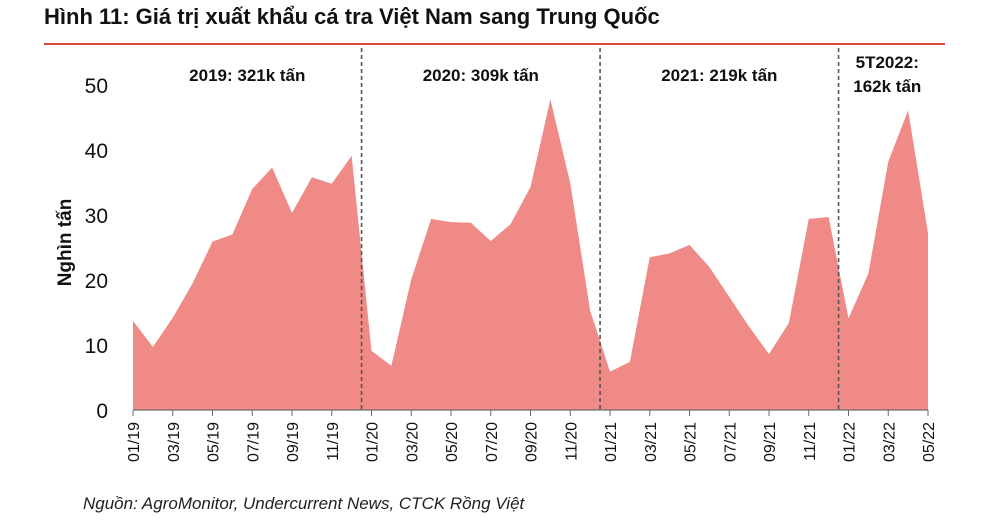  What do you see at coordinates (96, 86) in the screenshot?
I see `y-tick-label: 50` at bounding box center [96, 86].